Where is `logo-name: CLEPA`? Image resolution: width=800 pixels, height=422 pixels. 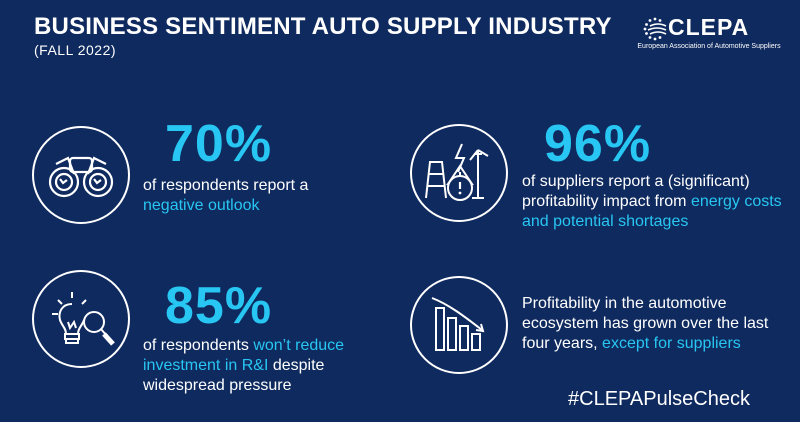
logo-name: CLEPA is located at coordinates (709, 27).